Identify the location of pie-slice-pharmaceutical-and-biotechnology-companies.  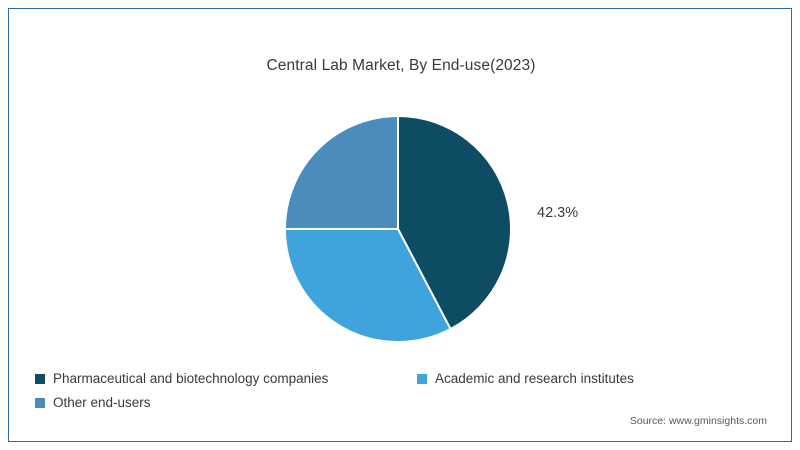
(454, 222).